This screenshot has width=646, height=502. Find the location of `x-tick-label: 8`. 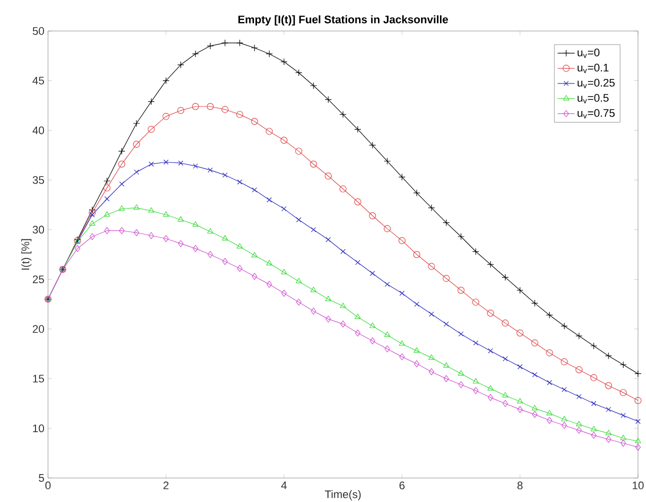

x-tick-label: 8 is located at coordinates (520, 486).